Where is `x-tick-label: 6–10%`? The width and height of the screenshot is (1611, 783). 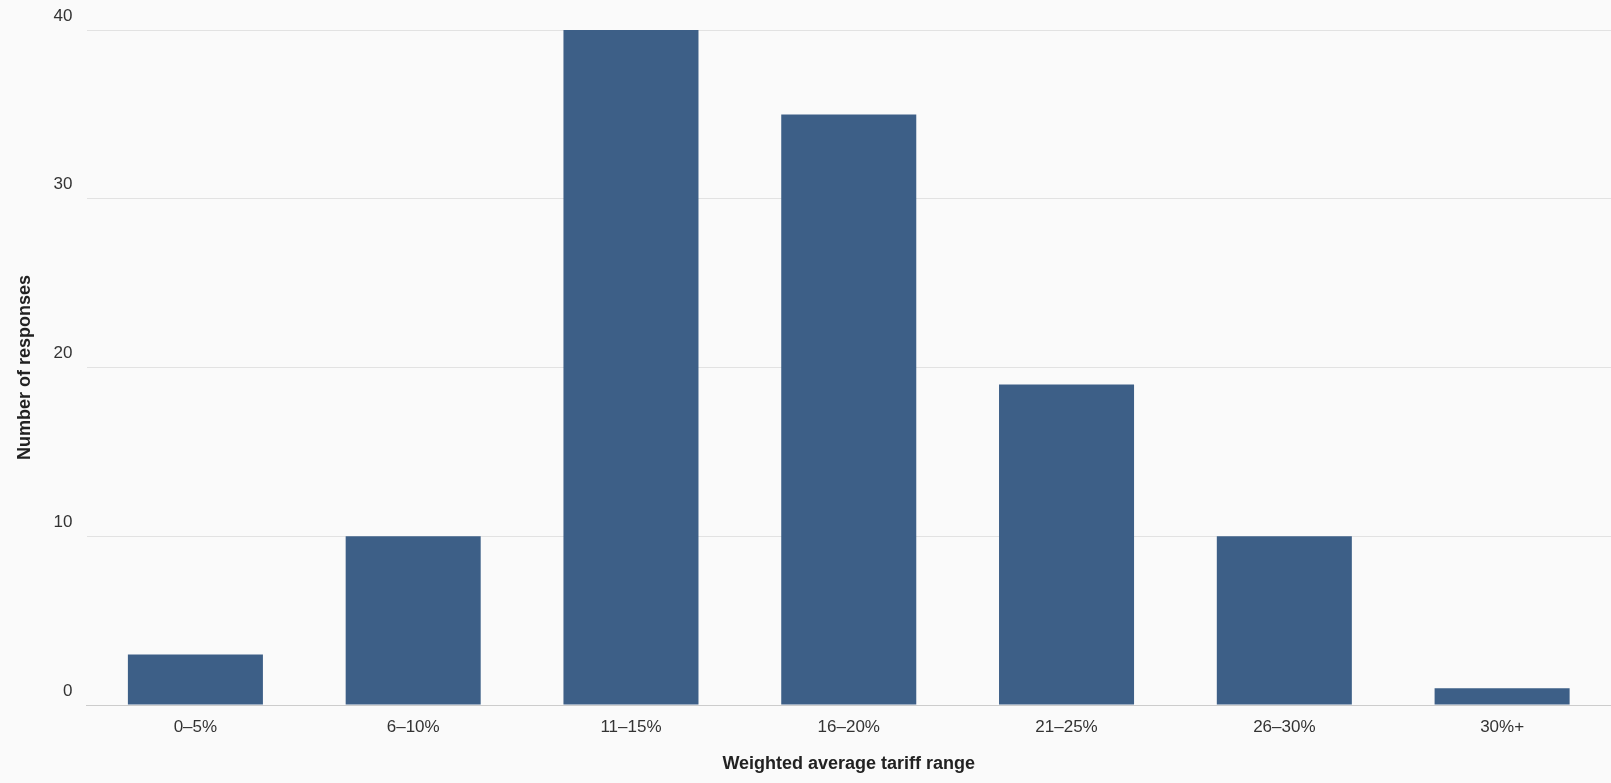
x-tick-label: 6–10% is located at coordinates (413, 726).